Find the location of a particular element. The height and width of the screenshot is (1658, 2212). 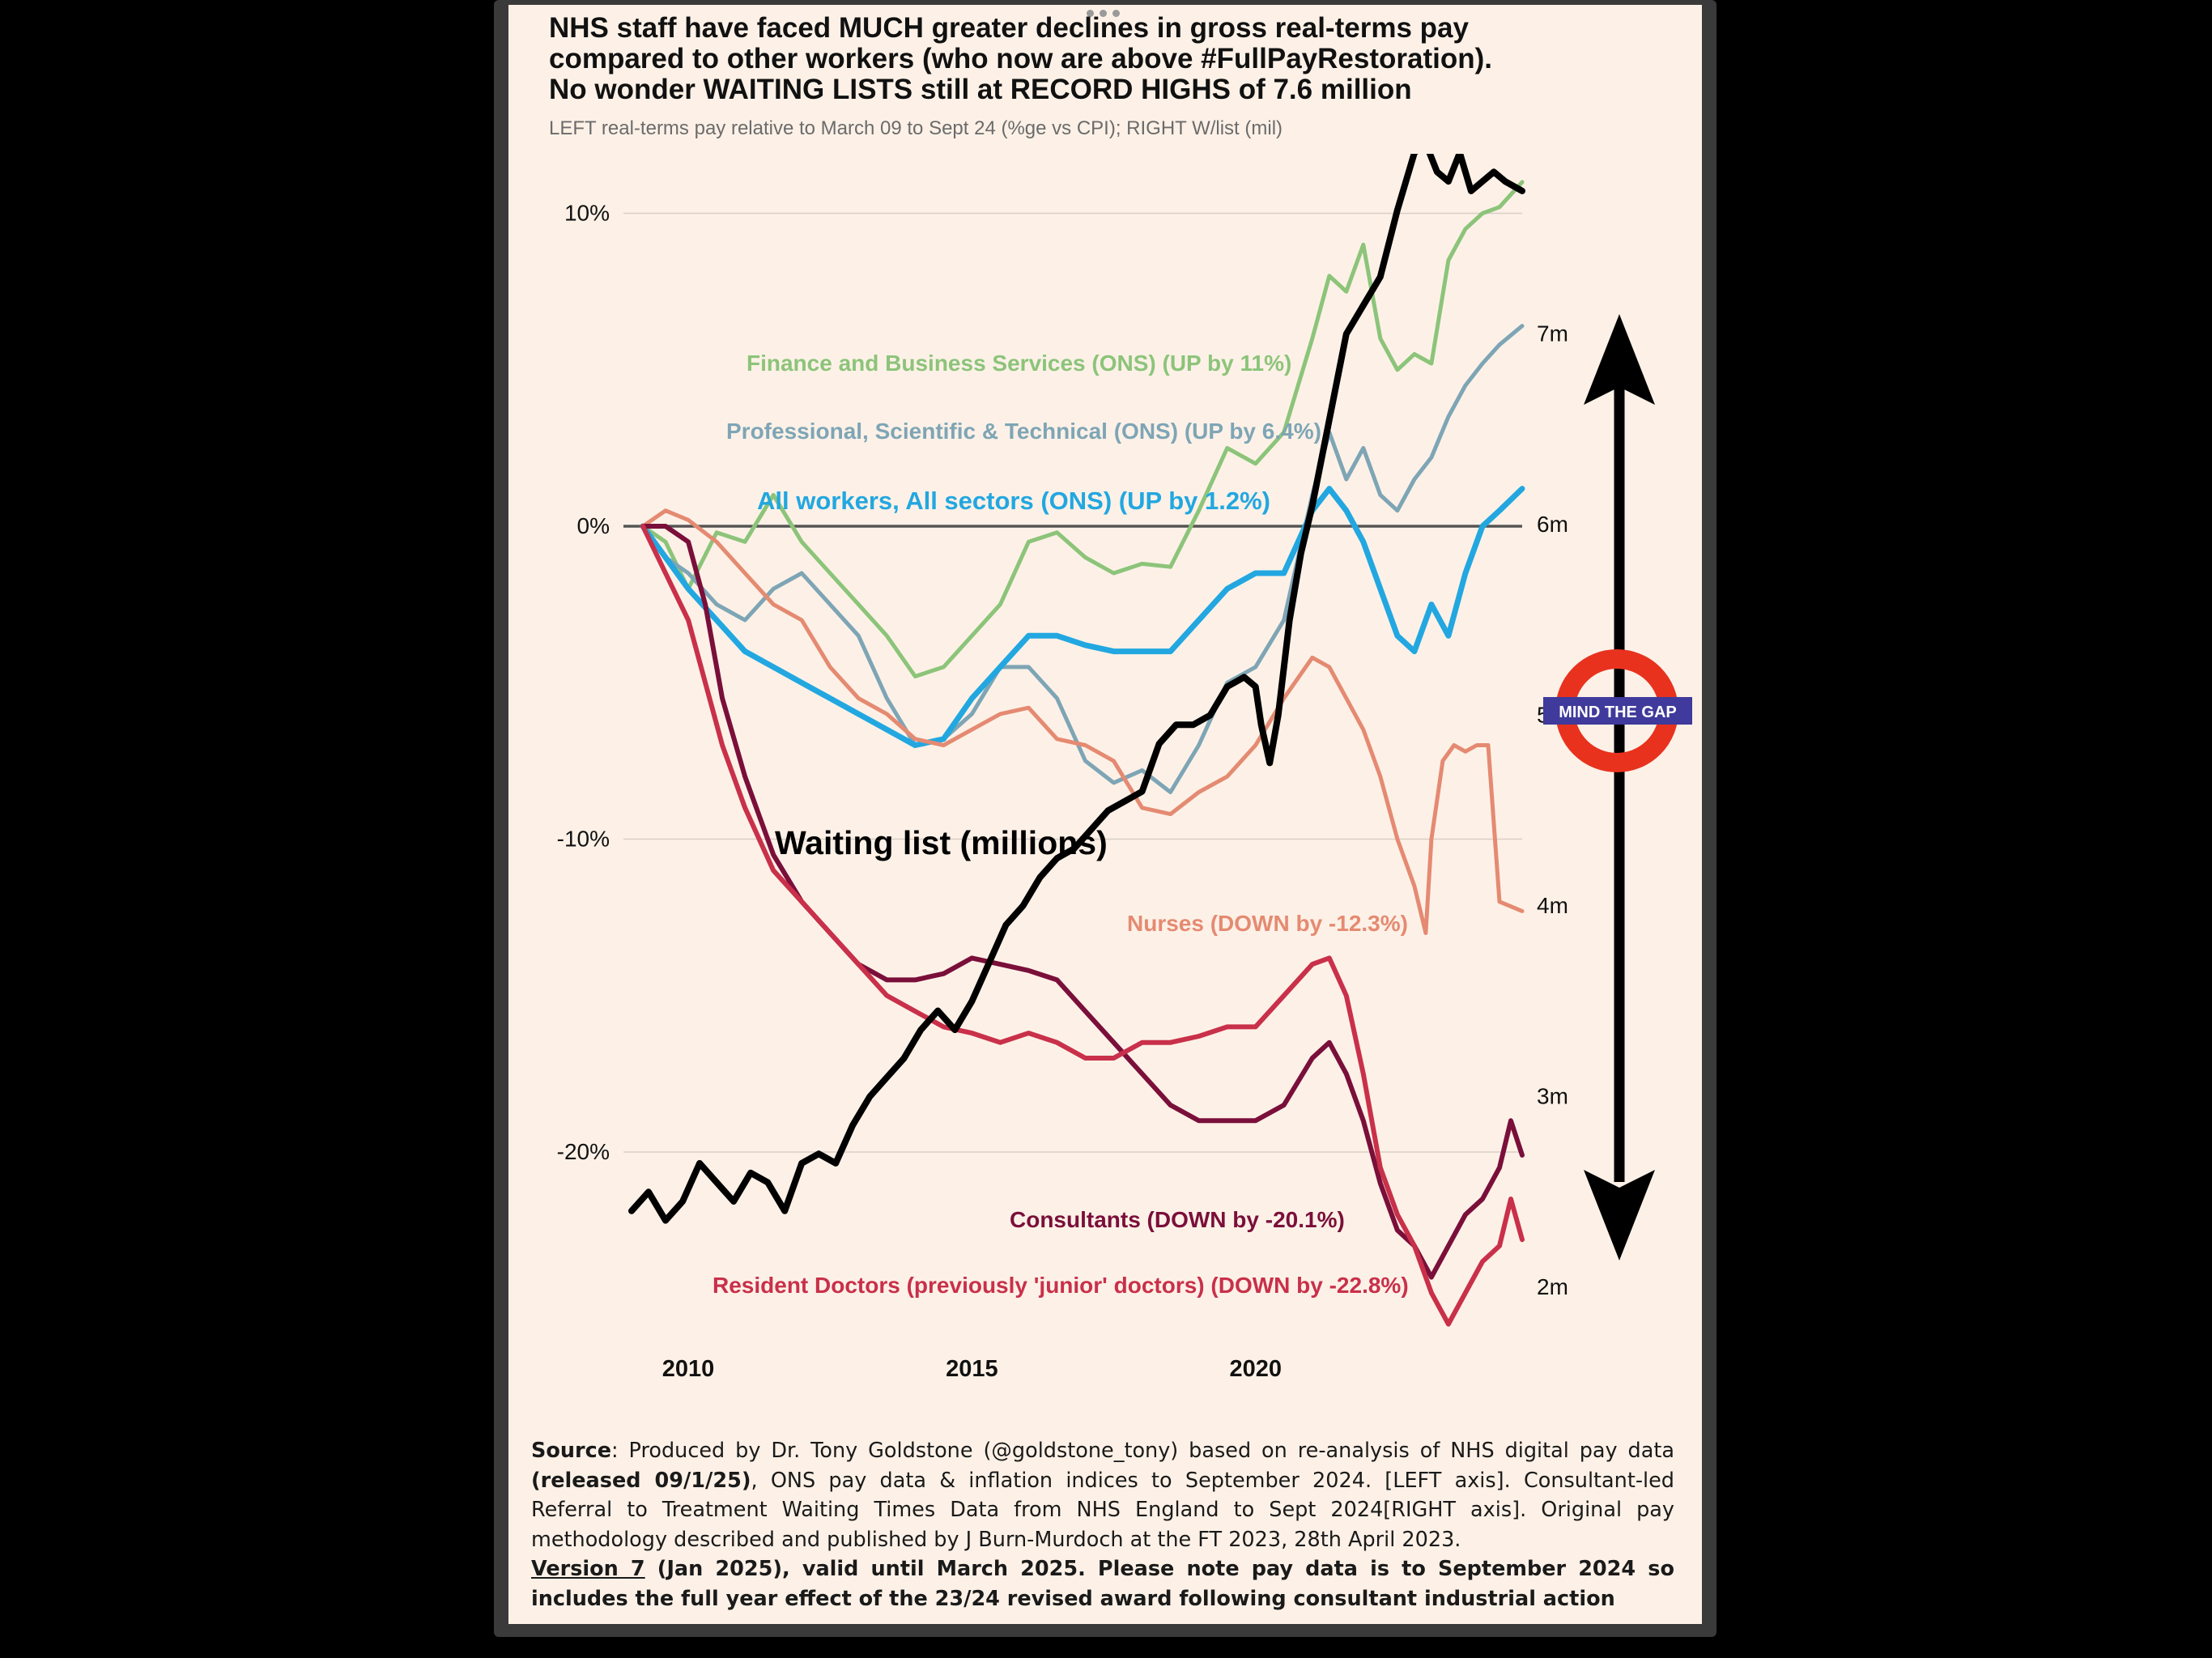

series-line-finance is located at coordinates (1082, 429).